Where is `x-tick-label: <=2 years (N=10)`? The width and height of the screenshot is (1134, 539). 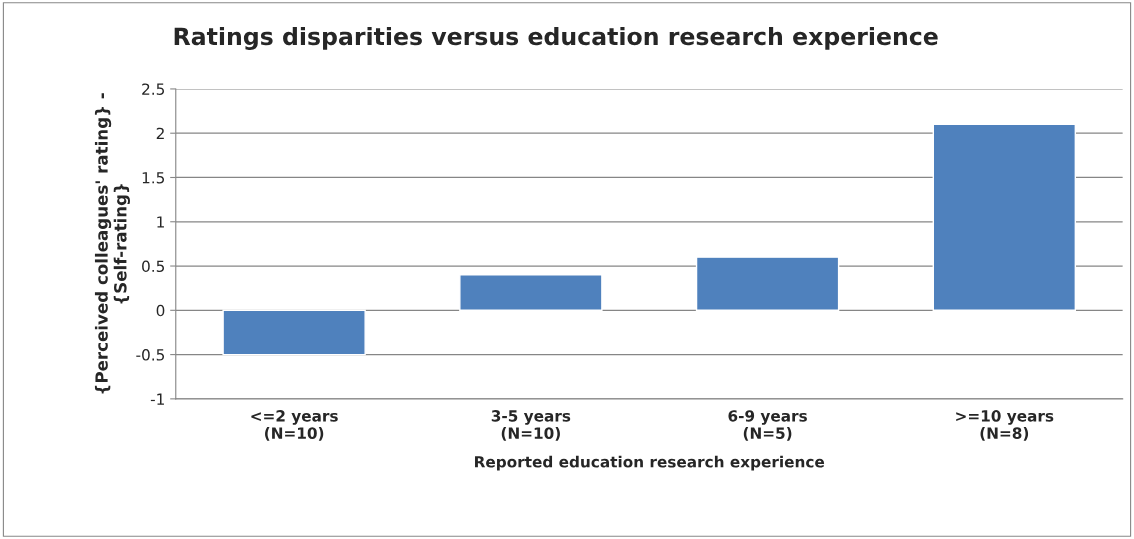
x-tick-label: <=2 years (N=10) is located at coordinates (294, 425).